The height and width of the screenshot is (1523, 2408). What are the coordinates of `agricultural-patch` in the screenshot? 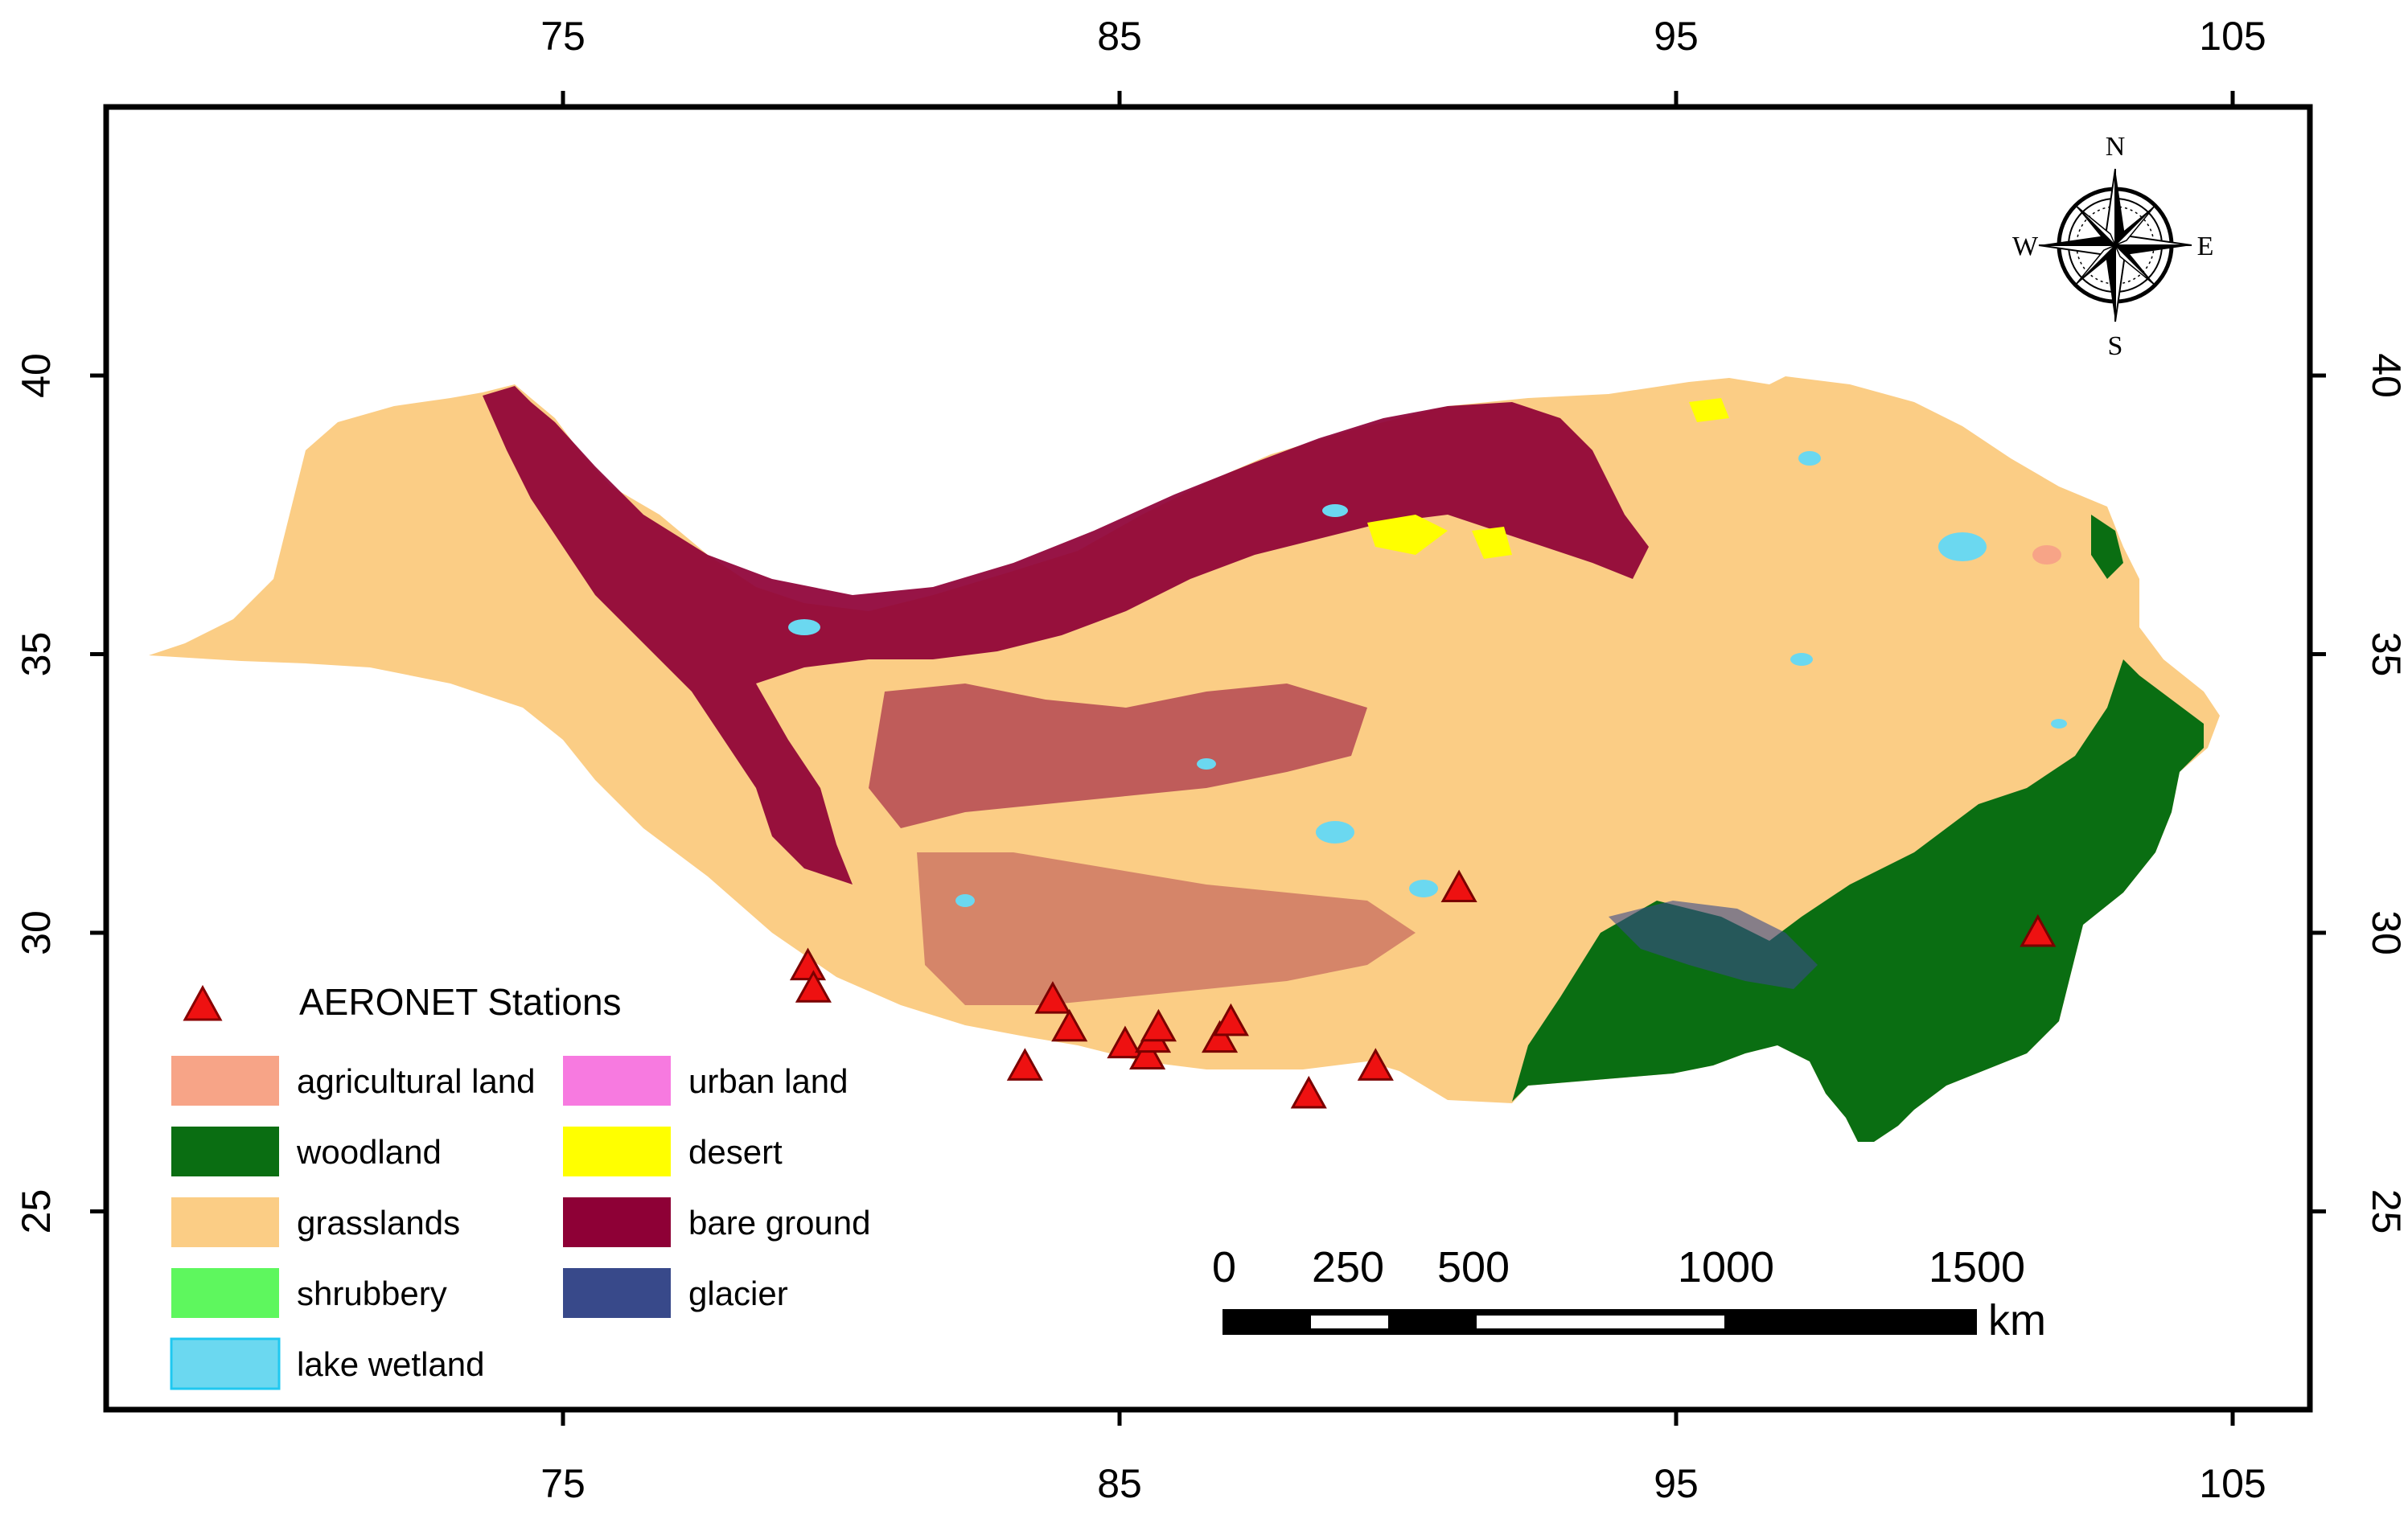 It's located at (2046, 554).